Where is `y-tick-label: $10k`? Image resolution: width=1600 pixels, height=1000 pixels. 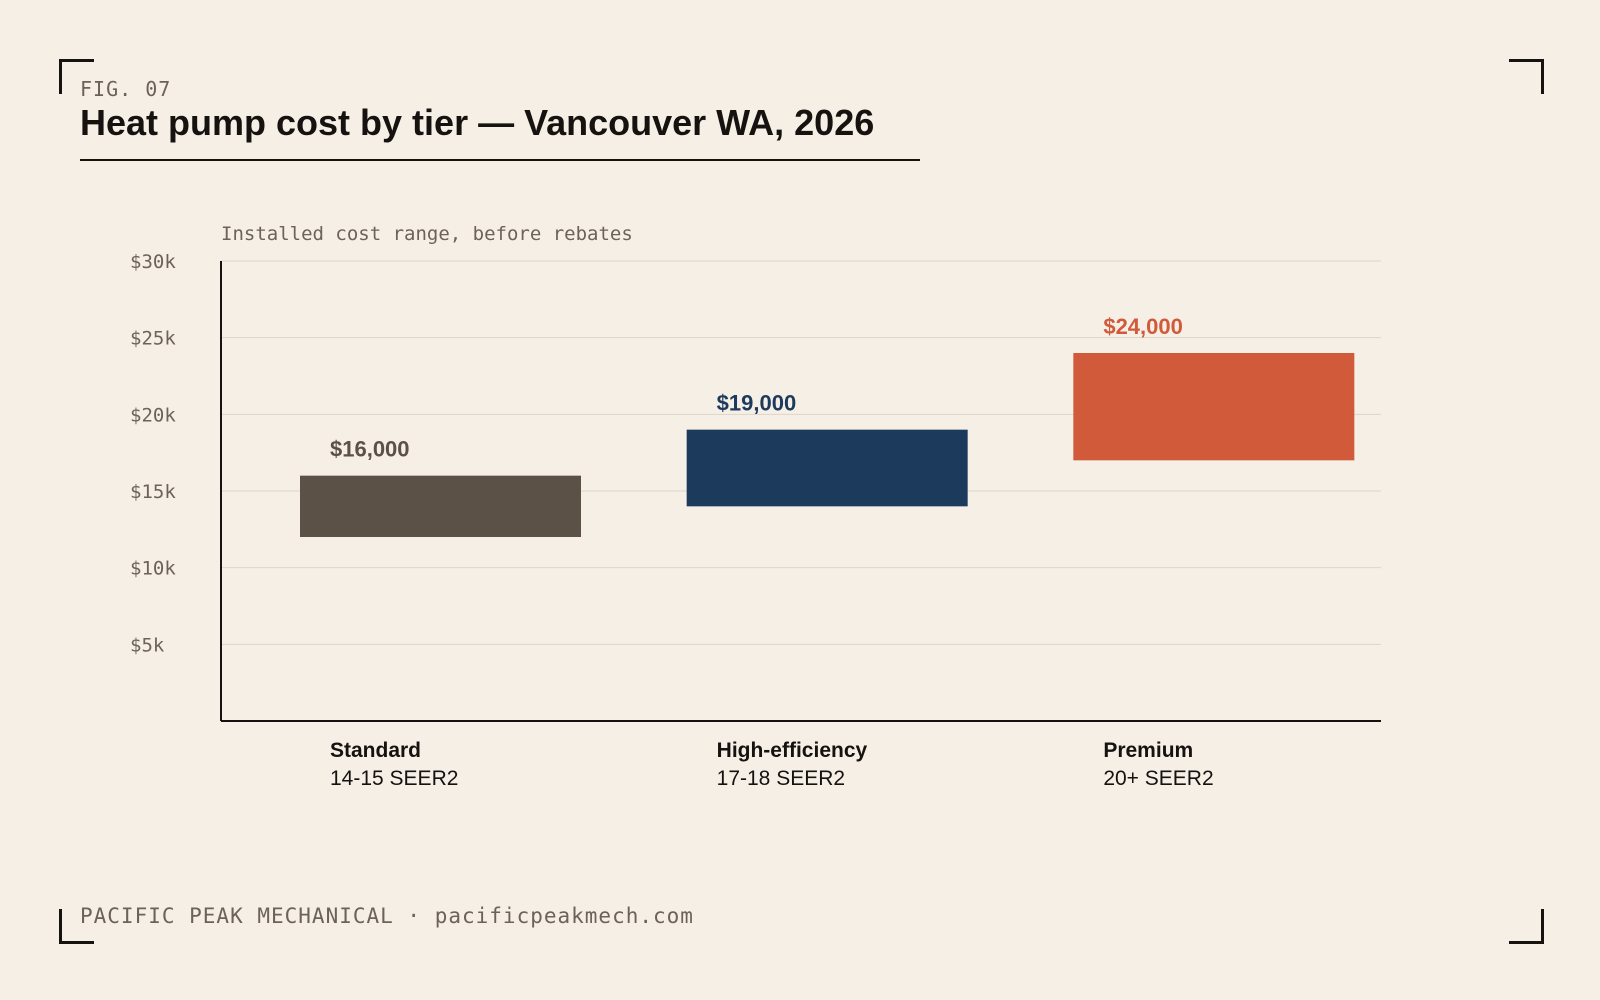
y-tick-label: $10k is located at coordinates (153, 569).